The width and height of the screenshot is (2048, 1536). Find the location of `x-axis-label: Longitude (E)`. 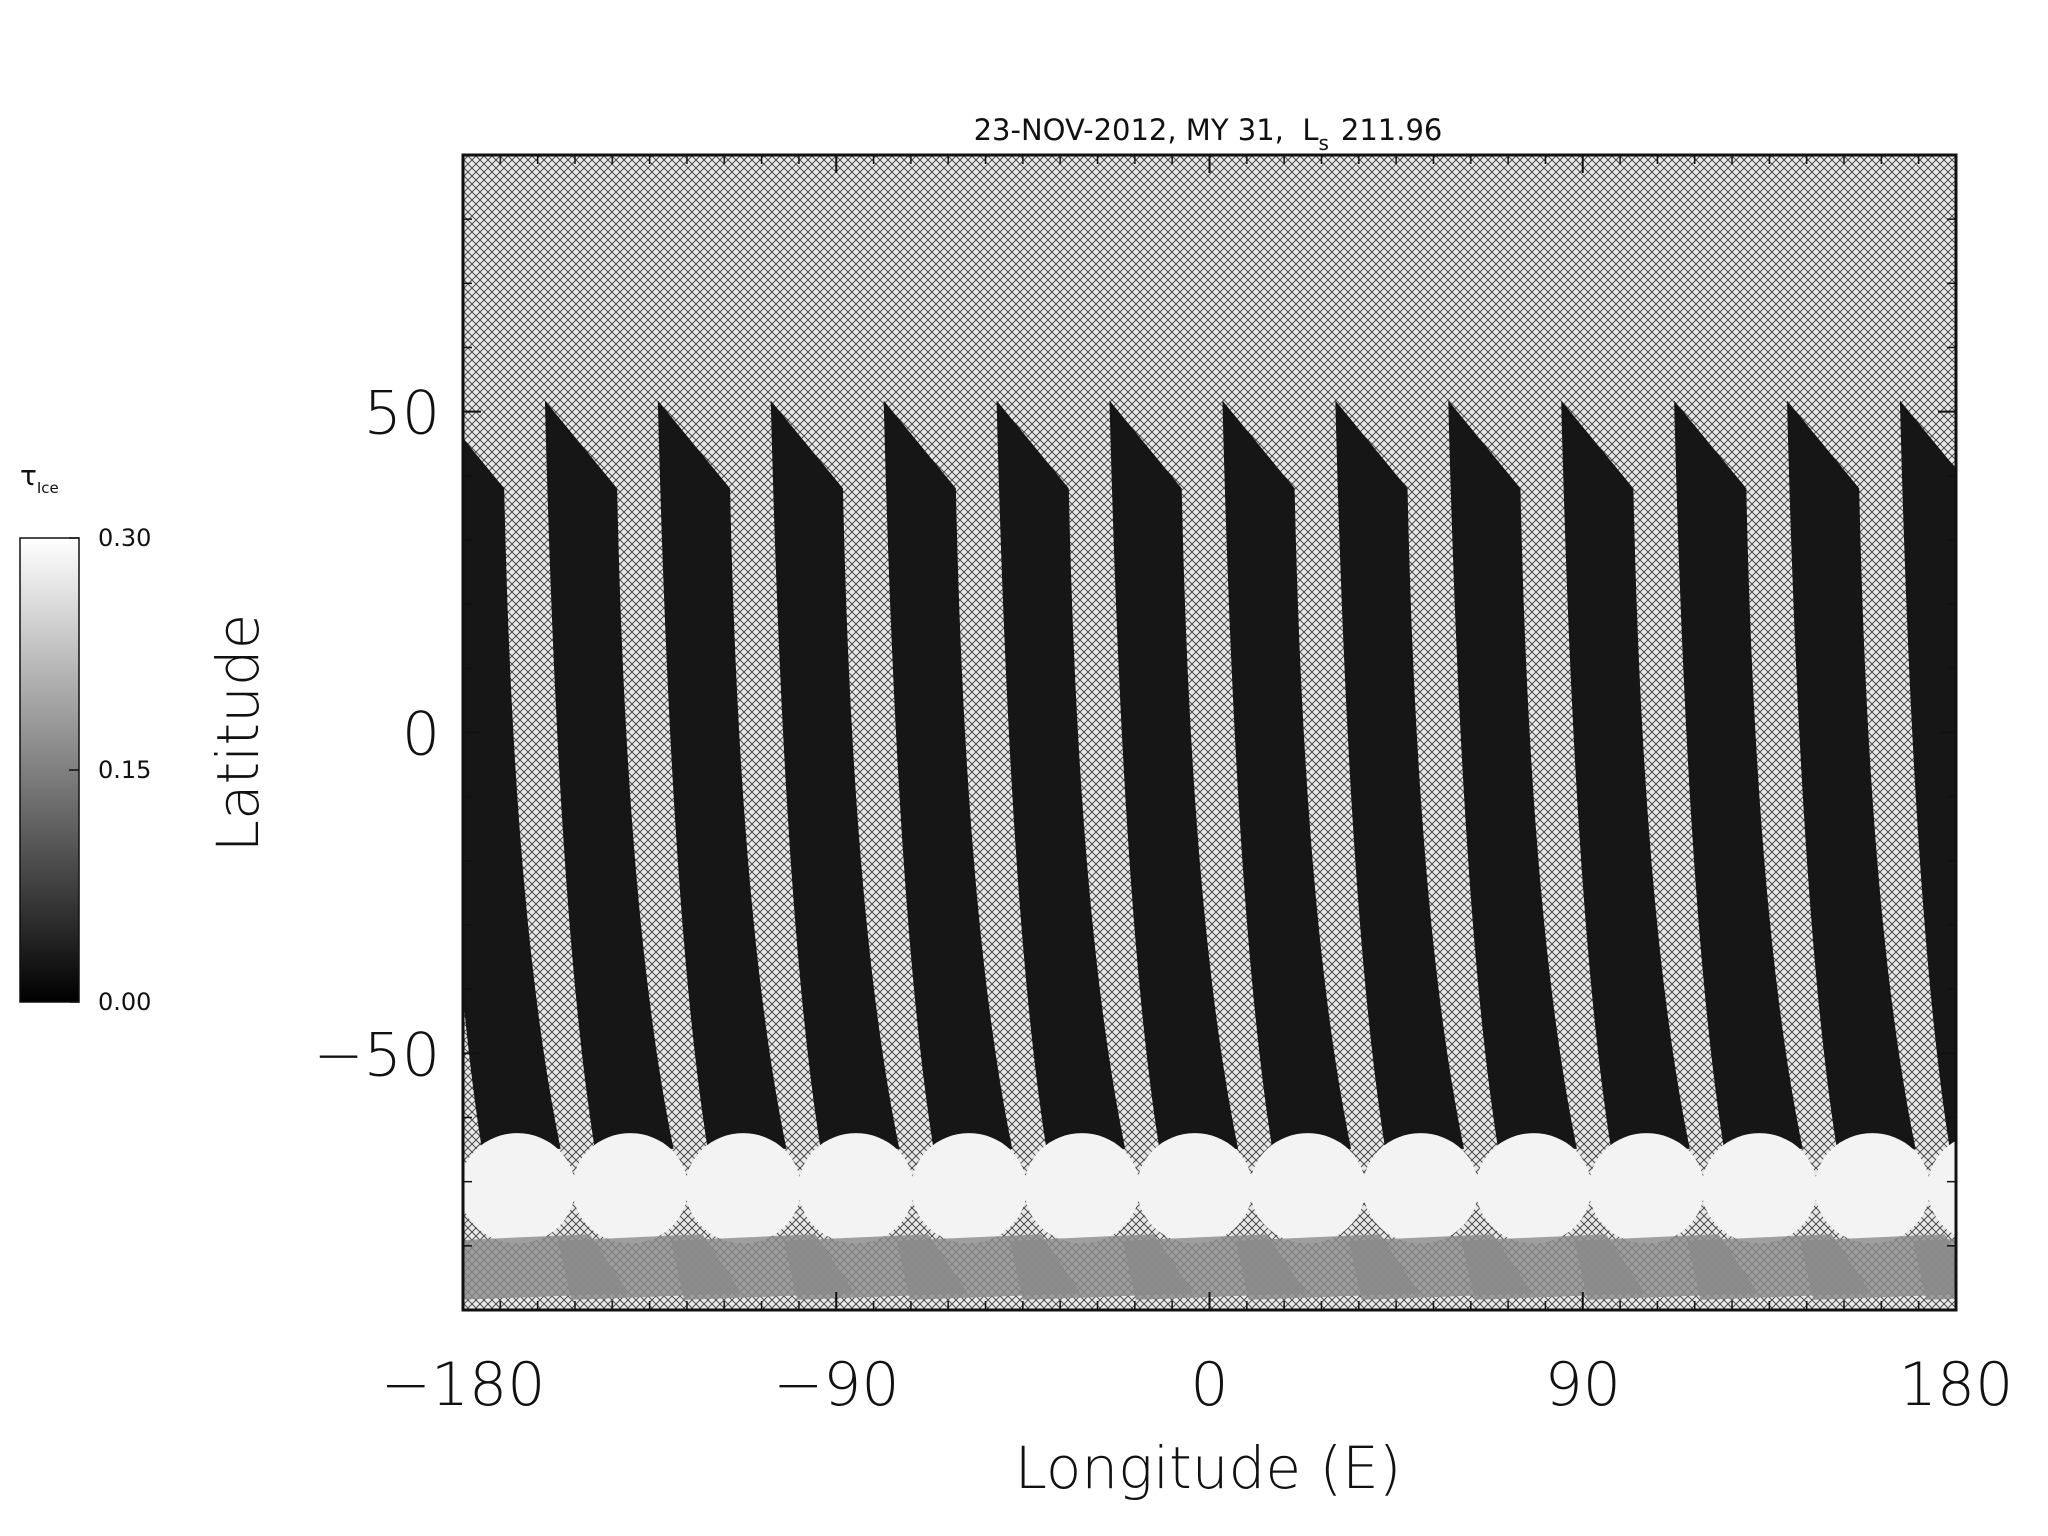

x-axis-label: Longitude (E) is located at coordinates (1208, 1468).